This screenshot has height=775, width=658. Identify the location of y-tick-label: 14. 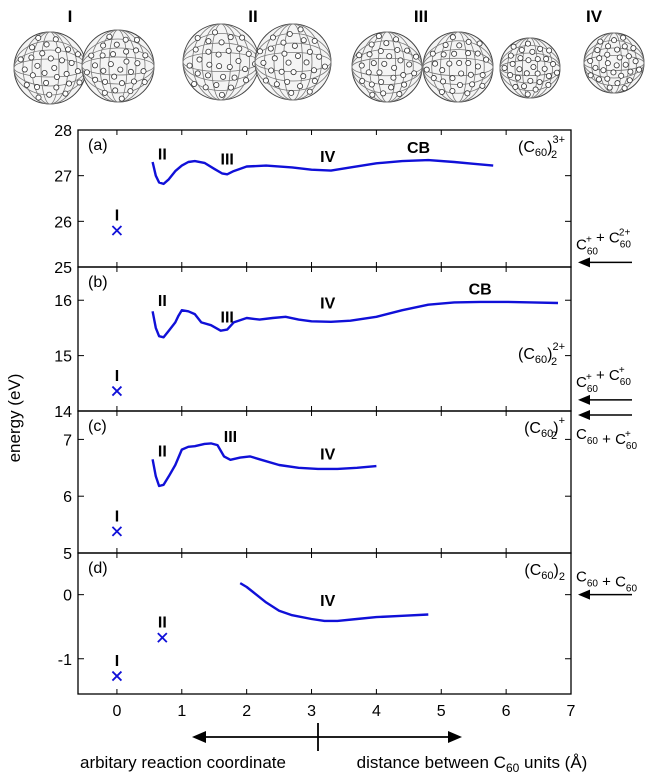
(63, 412).